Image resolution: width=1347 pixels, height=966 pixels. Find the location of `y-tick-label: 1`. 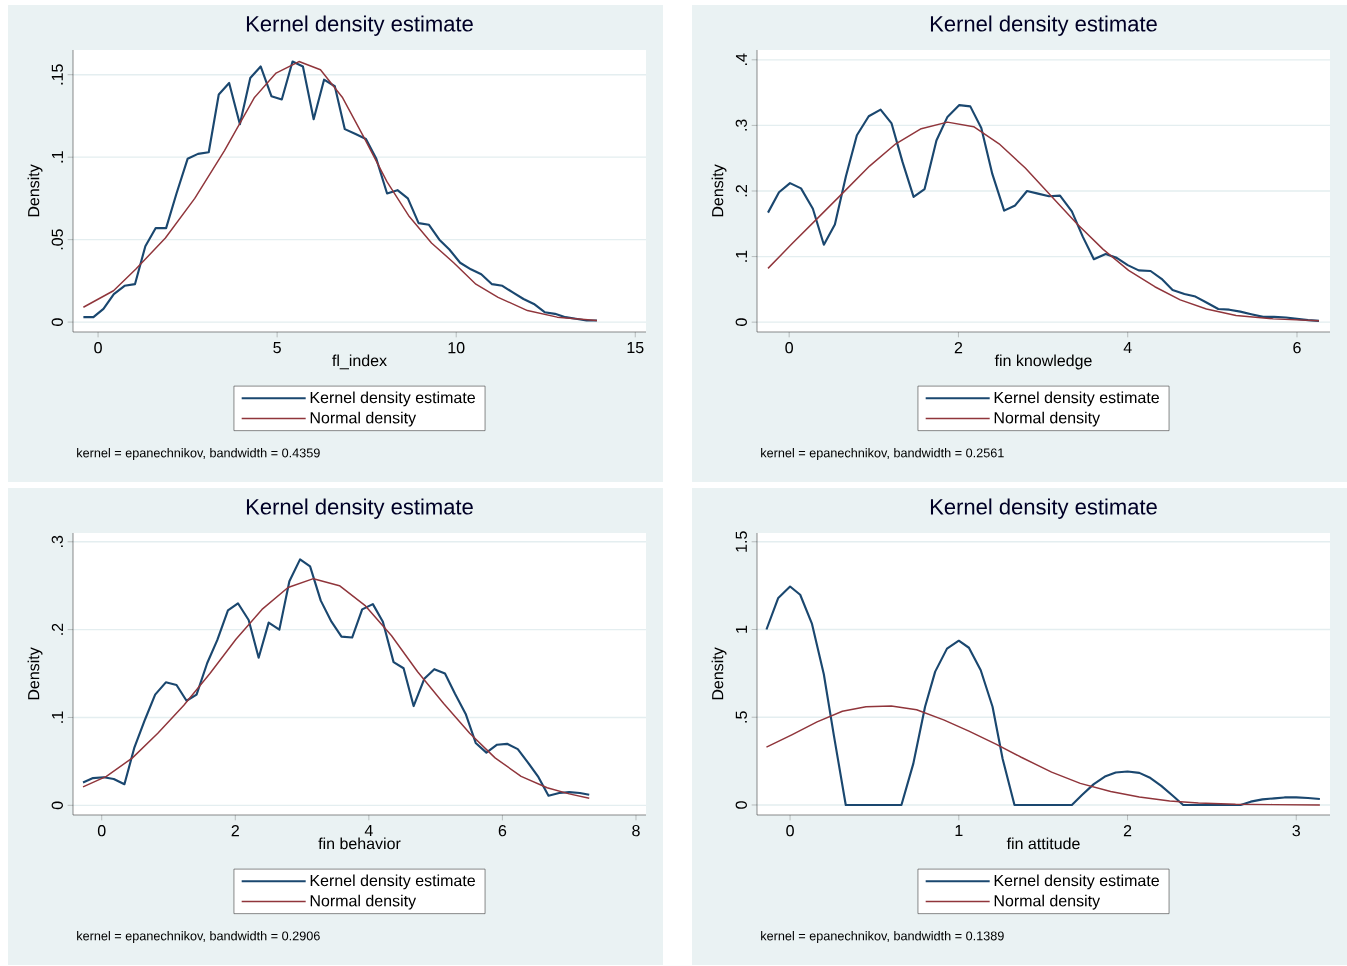

y-tick-label: 1 is located at coordinates (741, 629).